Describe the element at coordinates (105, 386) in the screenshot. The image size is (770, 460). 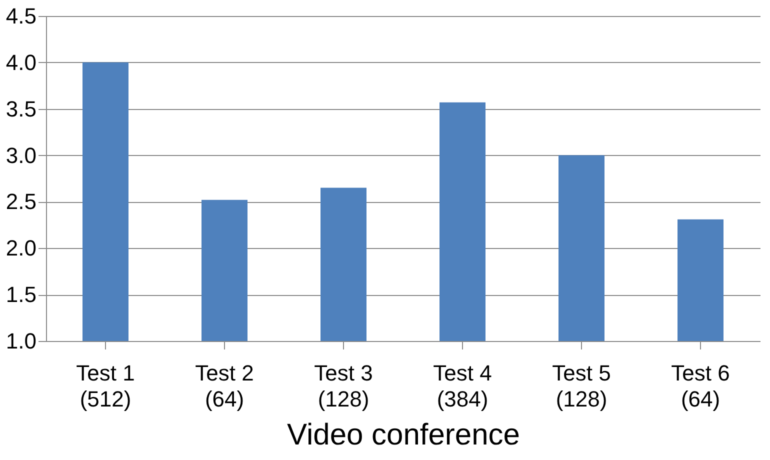
I see `x-tick-label: Test 1 (512)` at that location.